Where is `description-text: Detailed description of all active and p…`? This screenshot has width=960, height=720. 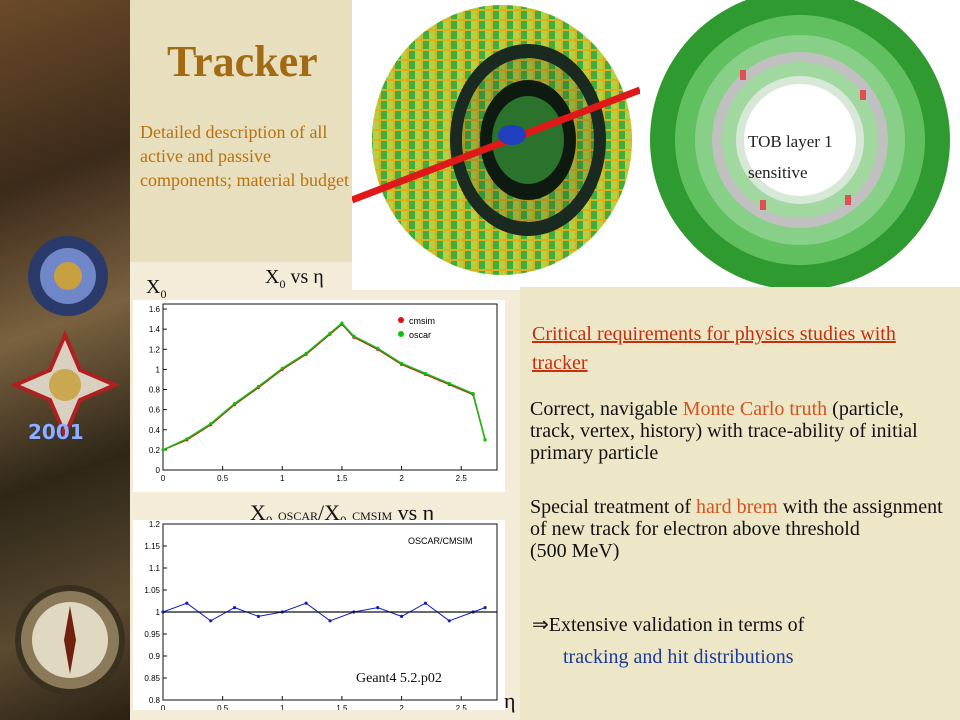
description-text: Detailed description of all active and p… is located at coordinates (244, 156).